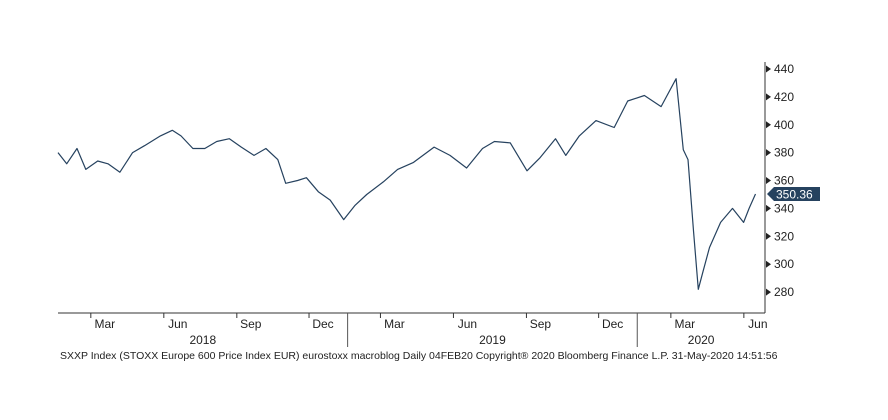  I want to click on y-tick-label: 280, so click(784, 292).